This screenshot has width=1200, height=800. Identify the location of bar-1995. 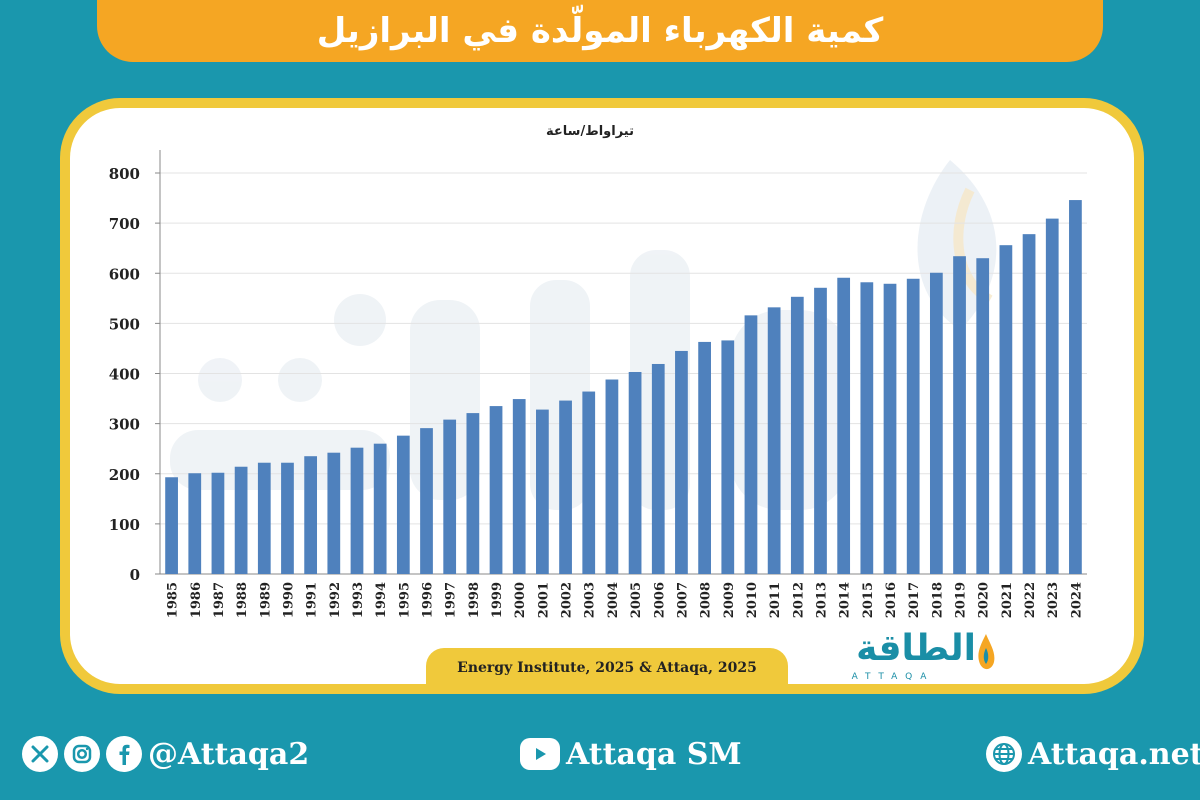
(403, 504).